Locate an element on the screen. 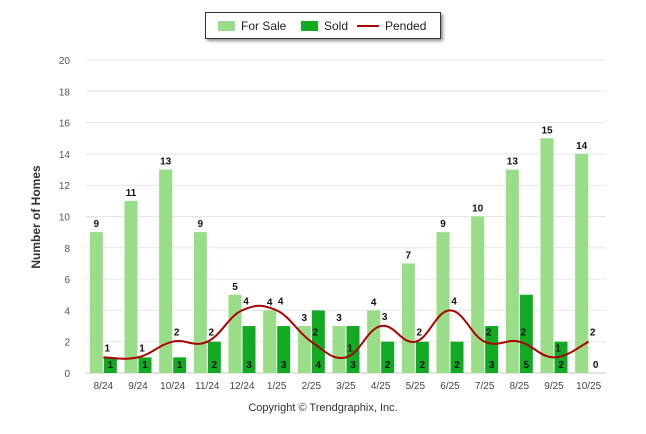 The image size is (646, 434). for-sale-value-label: 11 is located at coordinates (131, 193).